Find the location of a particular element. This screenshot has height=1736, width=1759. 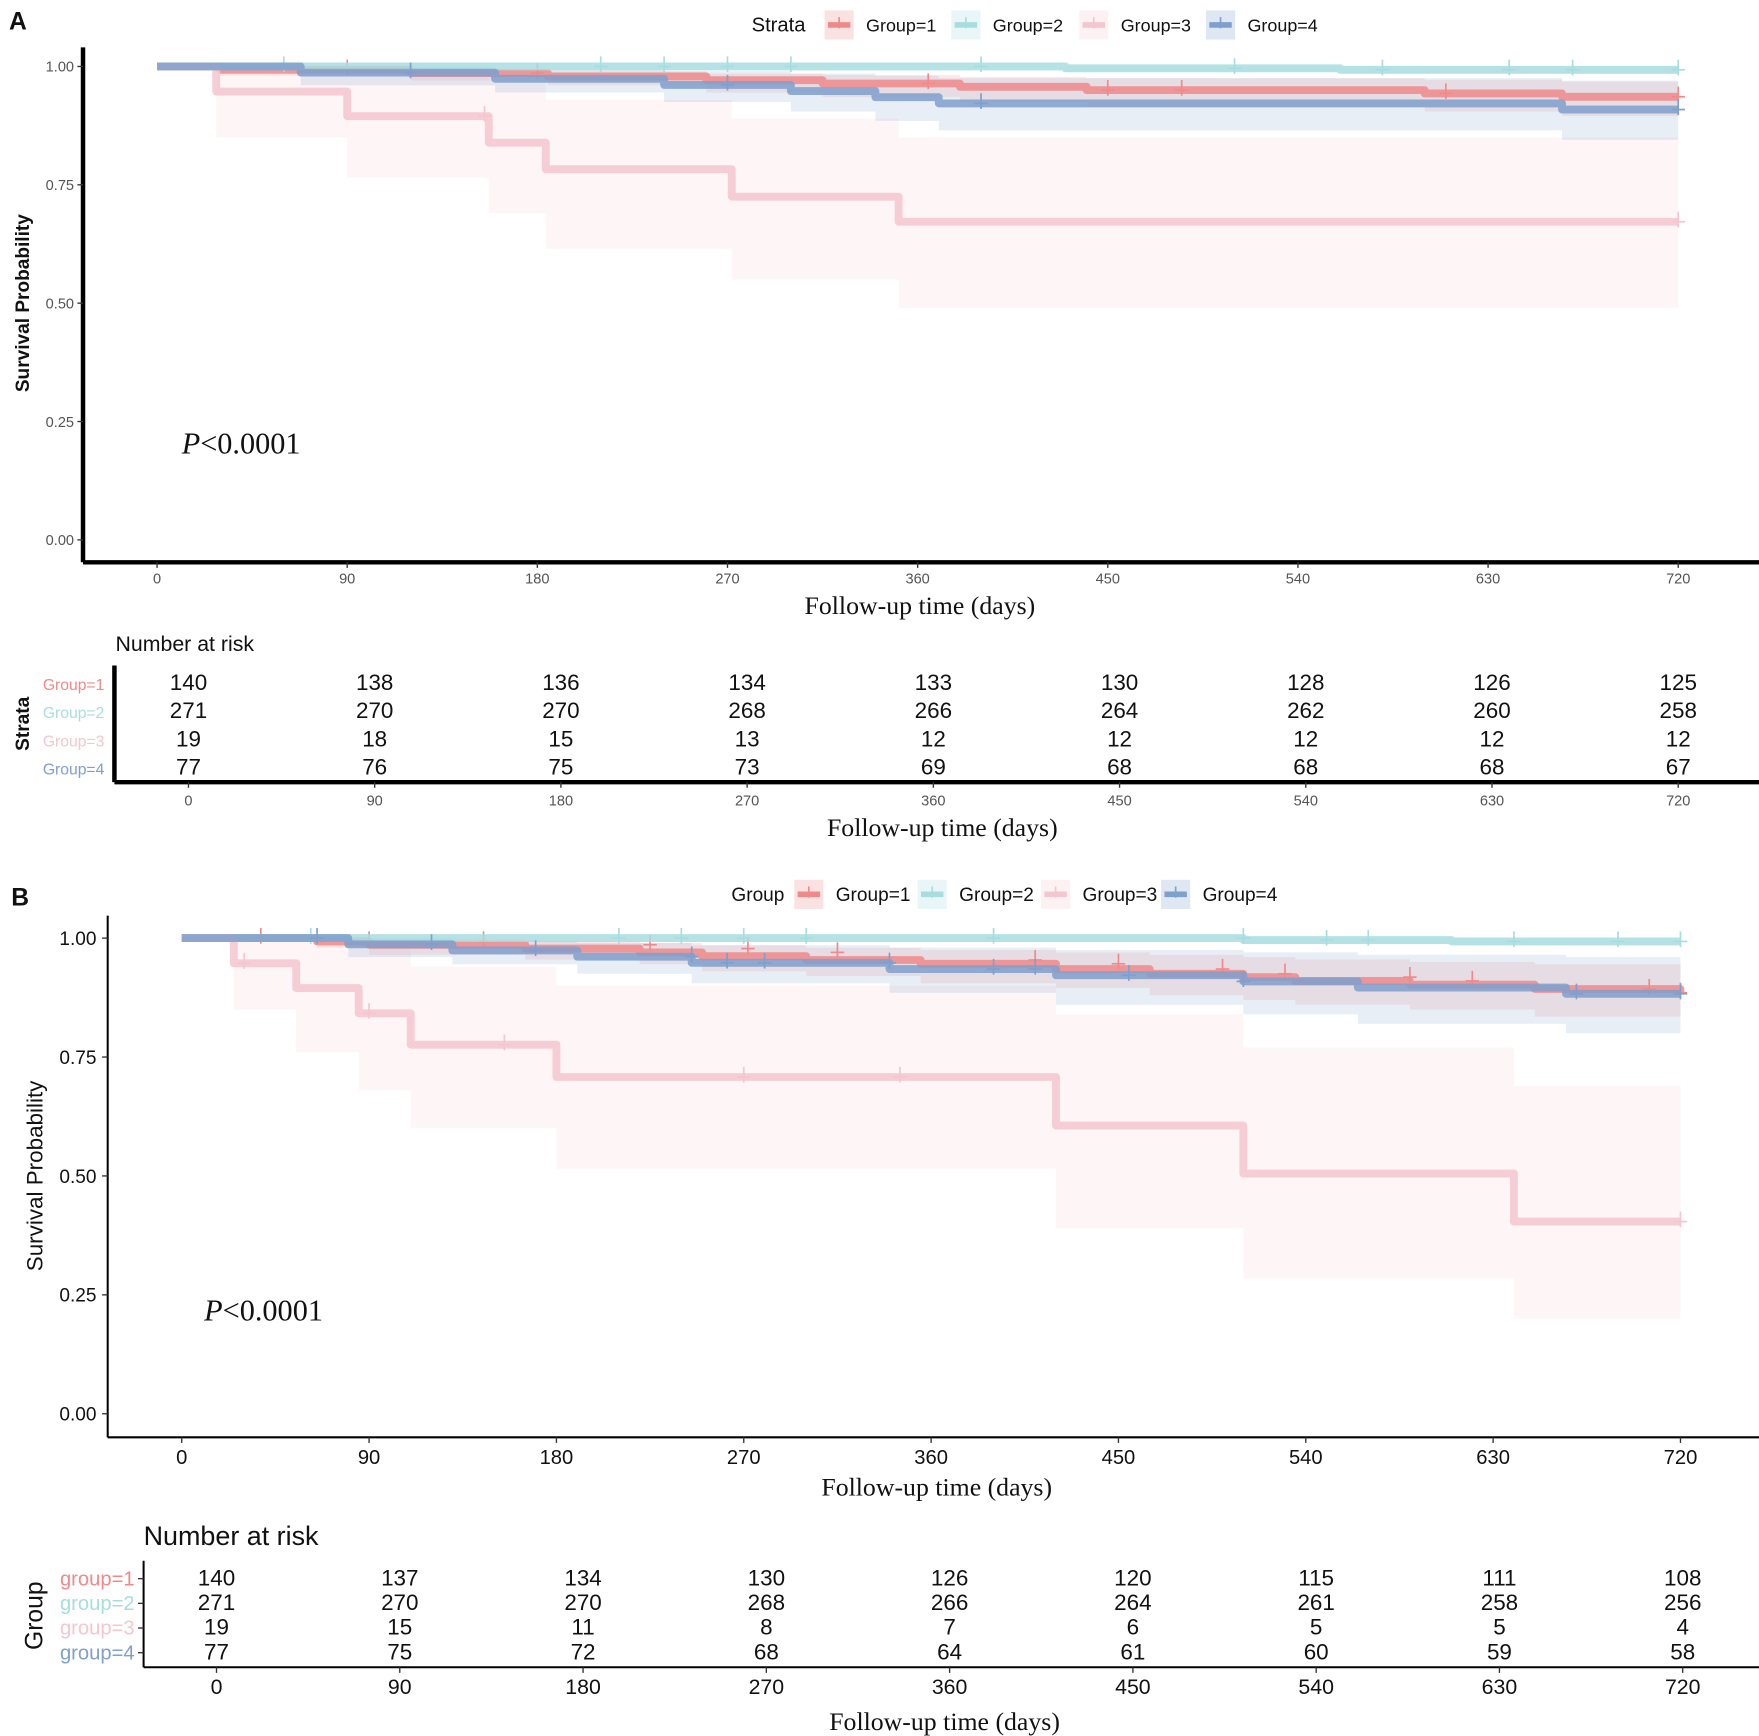

risk-x-tick-label: 180 is located at coordinates (561, 802).